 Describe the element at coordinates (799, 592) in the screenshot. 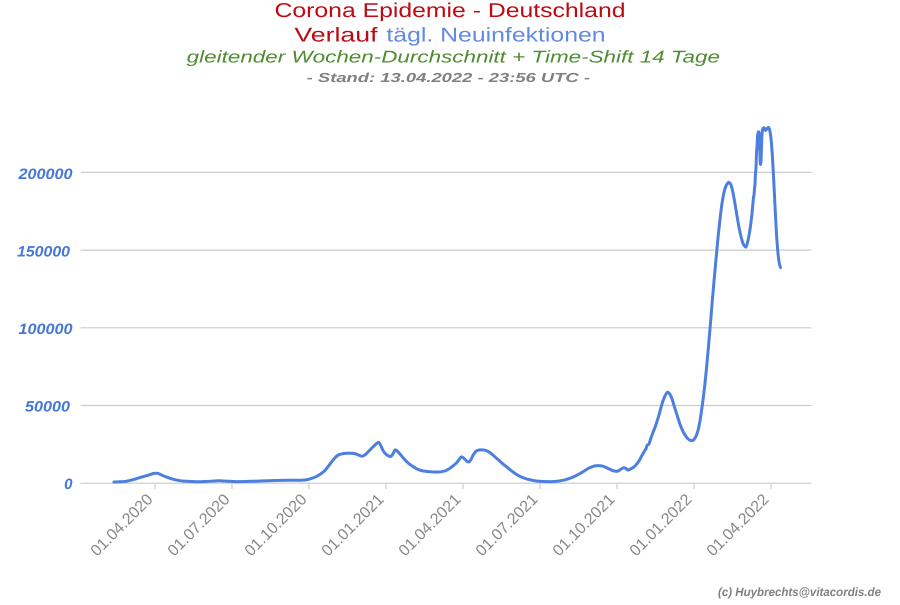

I see `svg-text: (c) Huybrechts@vitacordis.de` at that location.